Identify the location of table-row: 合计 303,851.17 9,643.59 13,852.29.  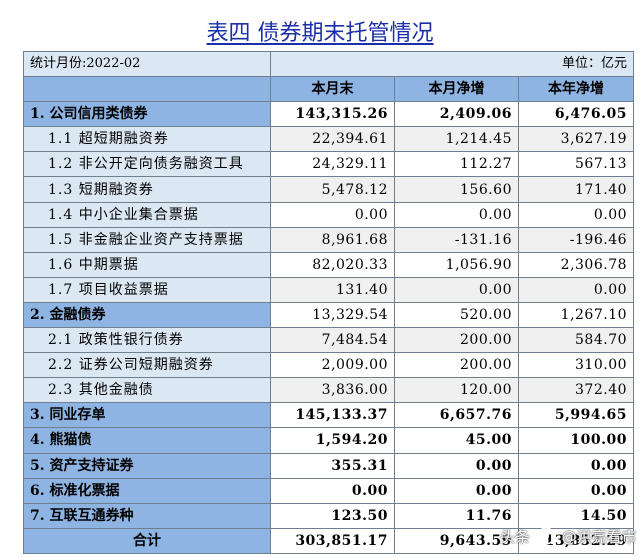
(329, 540).